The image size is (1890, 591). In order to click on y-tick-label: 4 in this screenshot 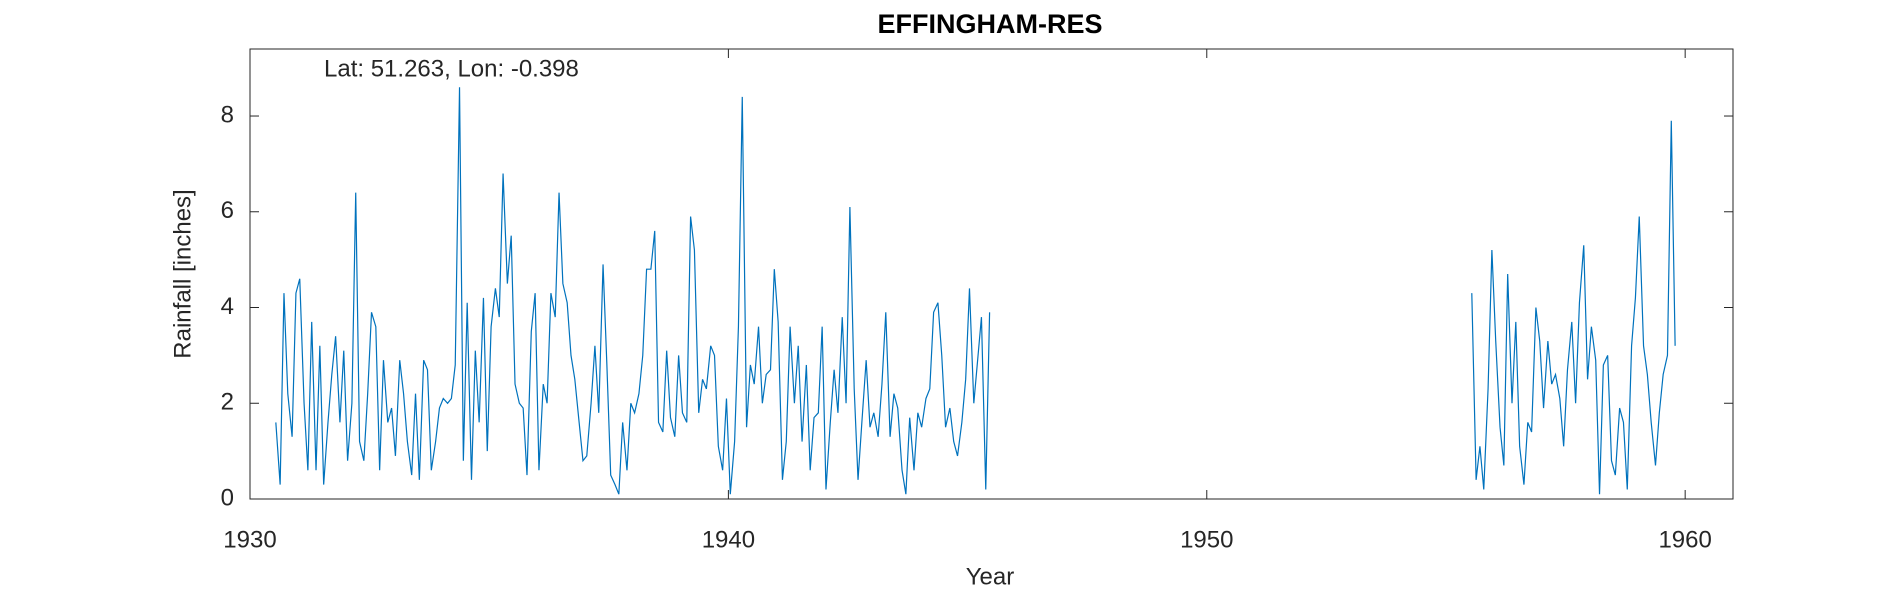, I will do `click(227, 306)`.